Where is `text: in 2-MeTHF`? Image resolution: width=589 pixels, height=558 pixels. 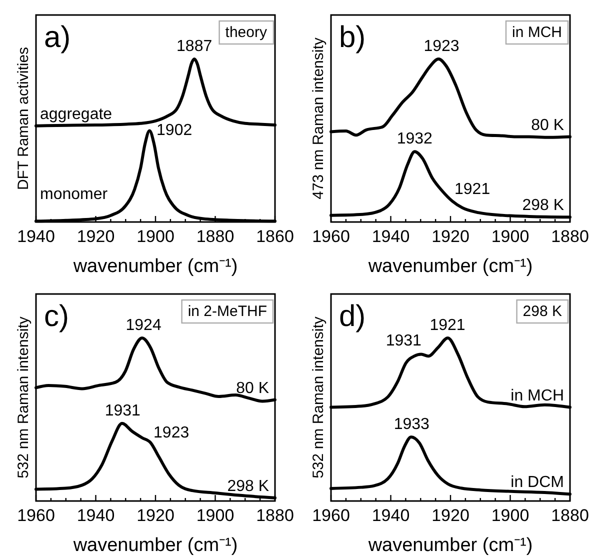 text: in 2-MeTHF is located at coordinates (227, 311).